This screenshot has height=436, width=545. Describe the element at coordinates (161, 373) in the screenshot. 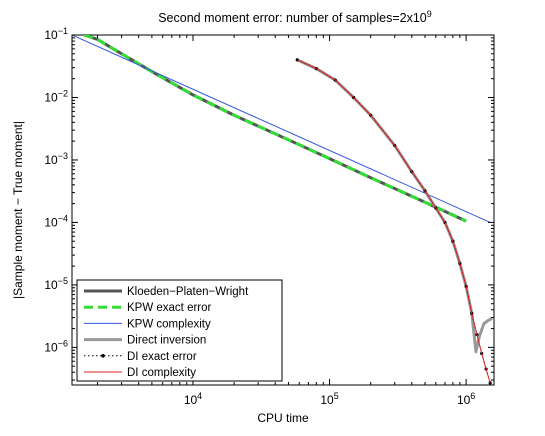

I see `legend-label-6: DI complexity` at that location.